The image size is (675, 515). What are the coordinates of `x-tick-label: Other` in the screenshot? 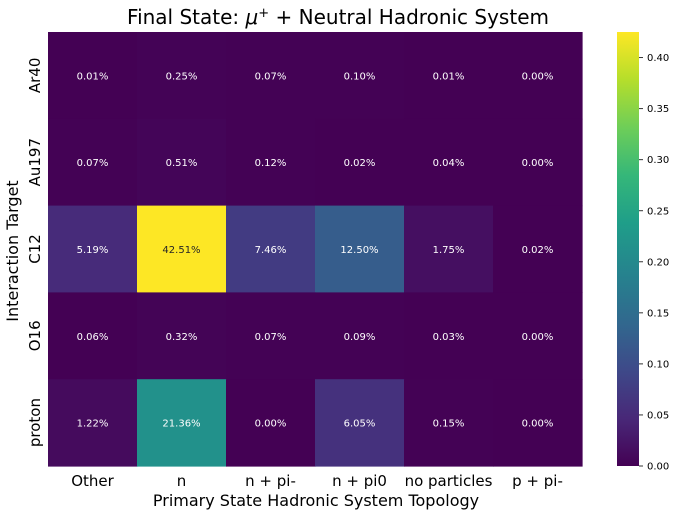 It's located at (92, 481).